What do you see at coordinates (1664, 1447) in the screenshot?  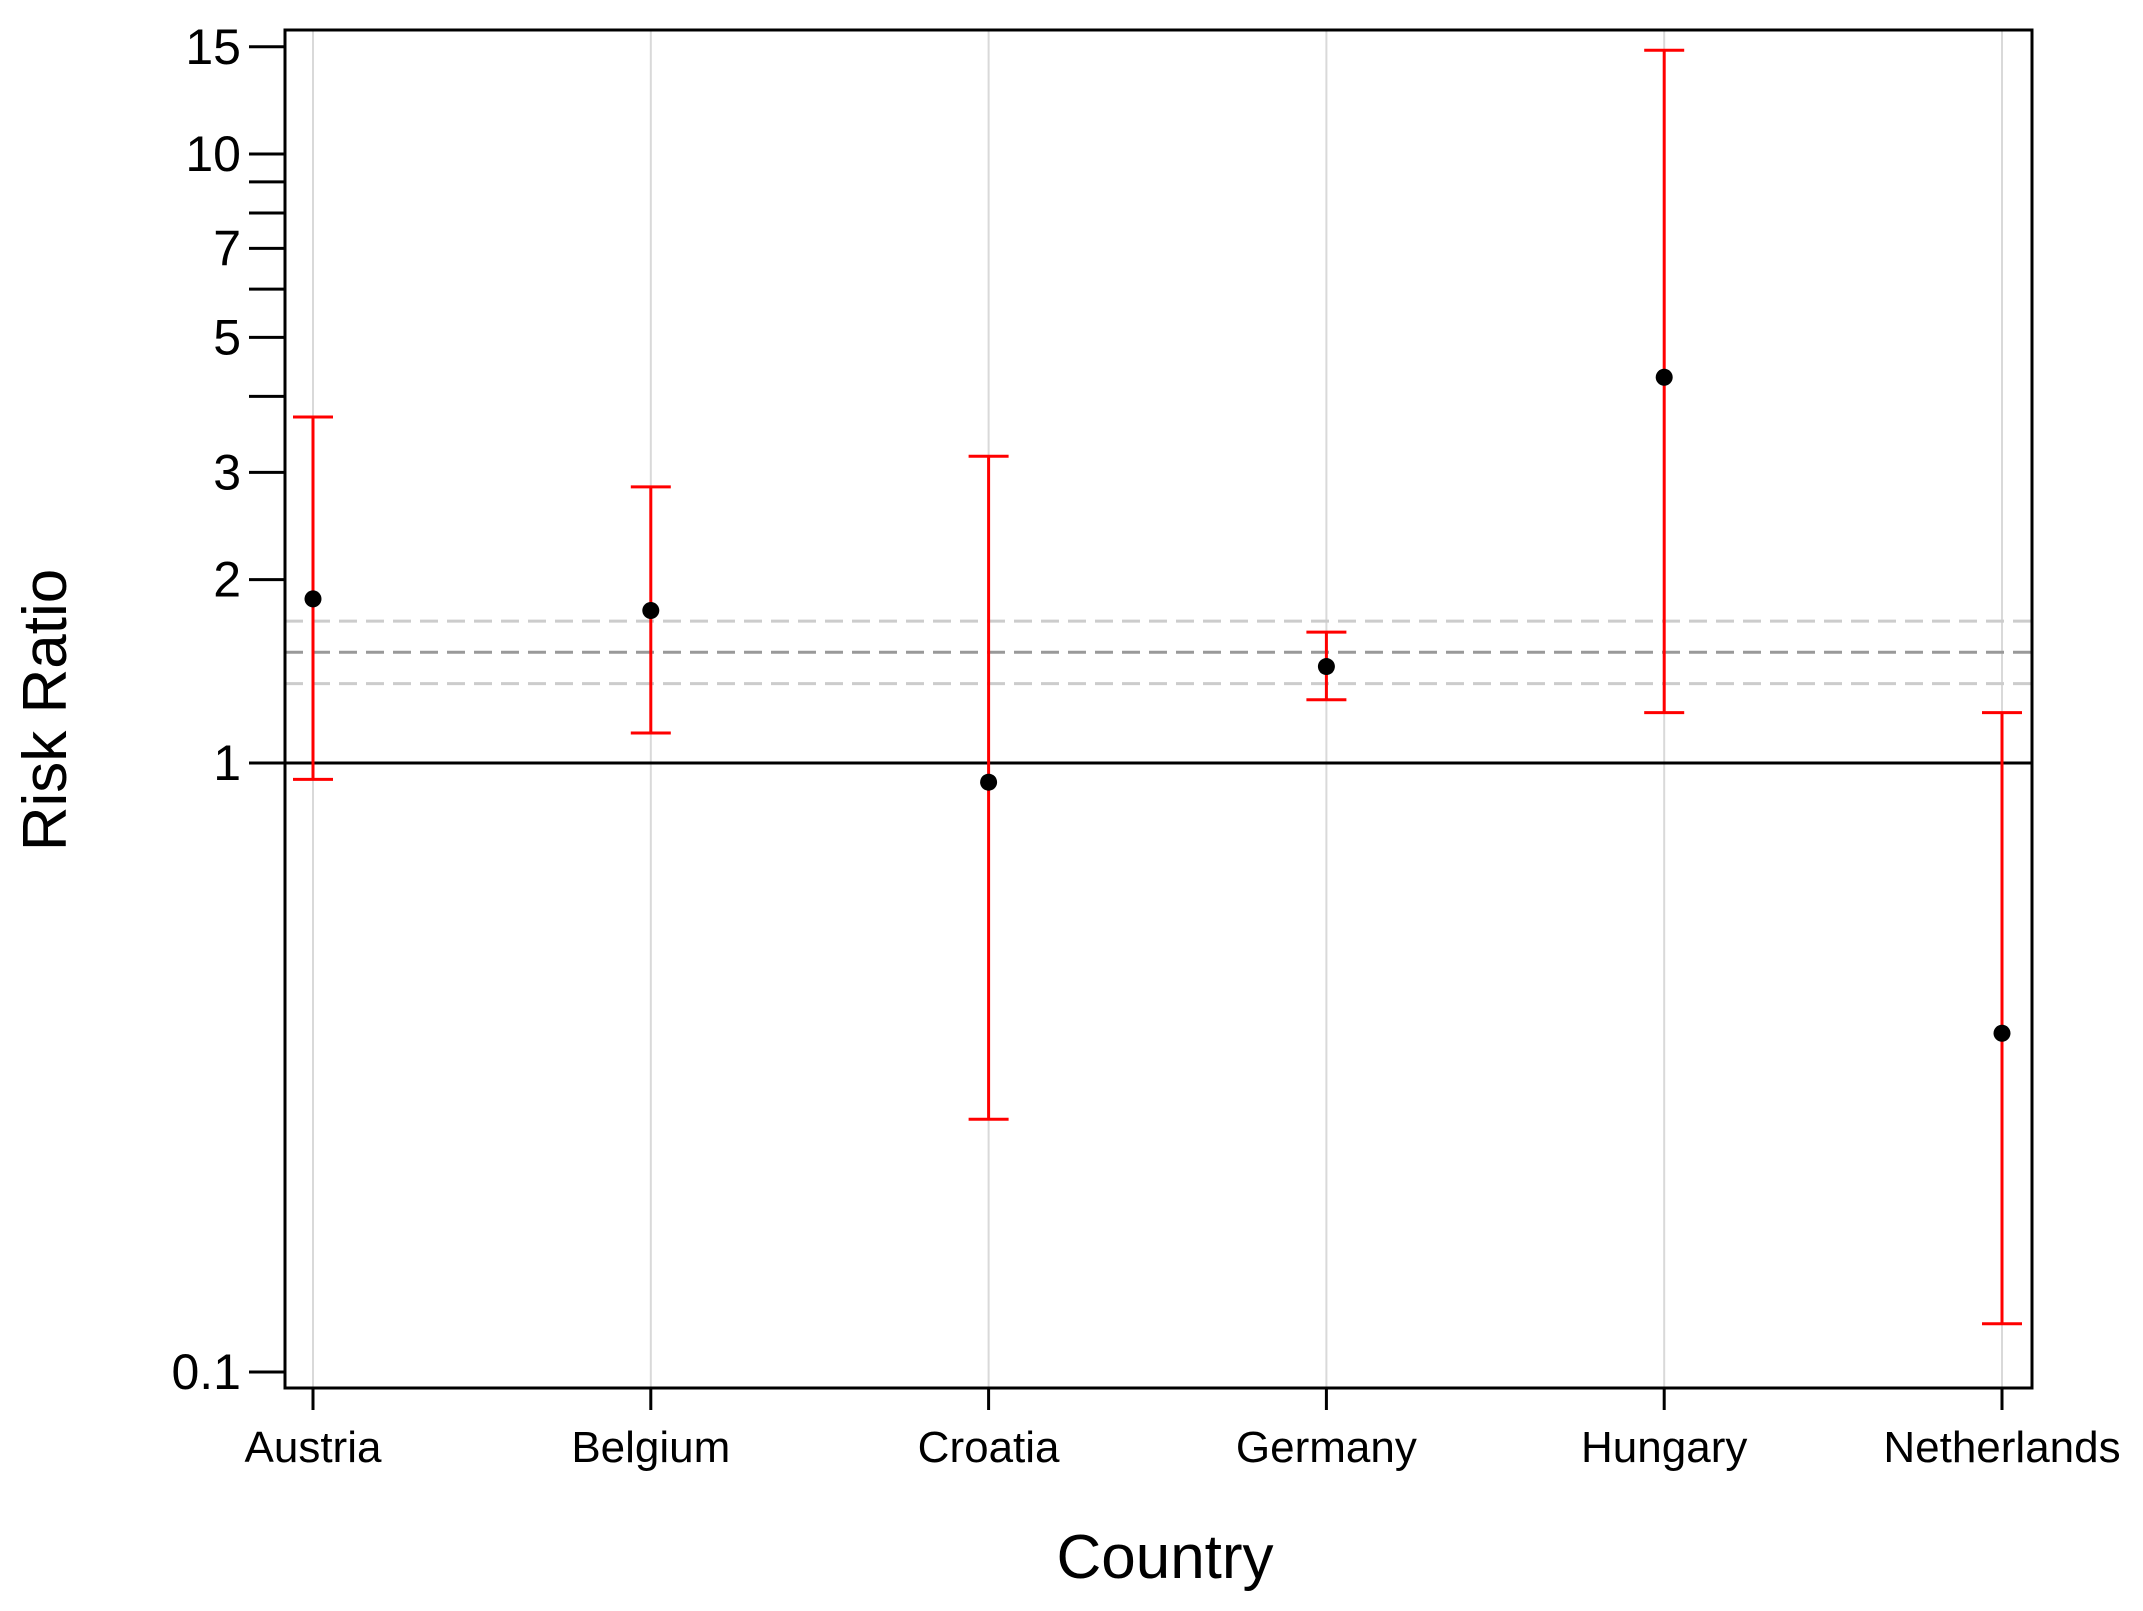 I see `x-tick-label-hungary: Hungary` at bounding box center [1664, 1447].